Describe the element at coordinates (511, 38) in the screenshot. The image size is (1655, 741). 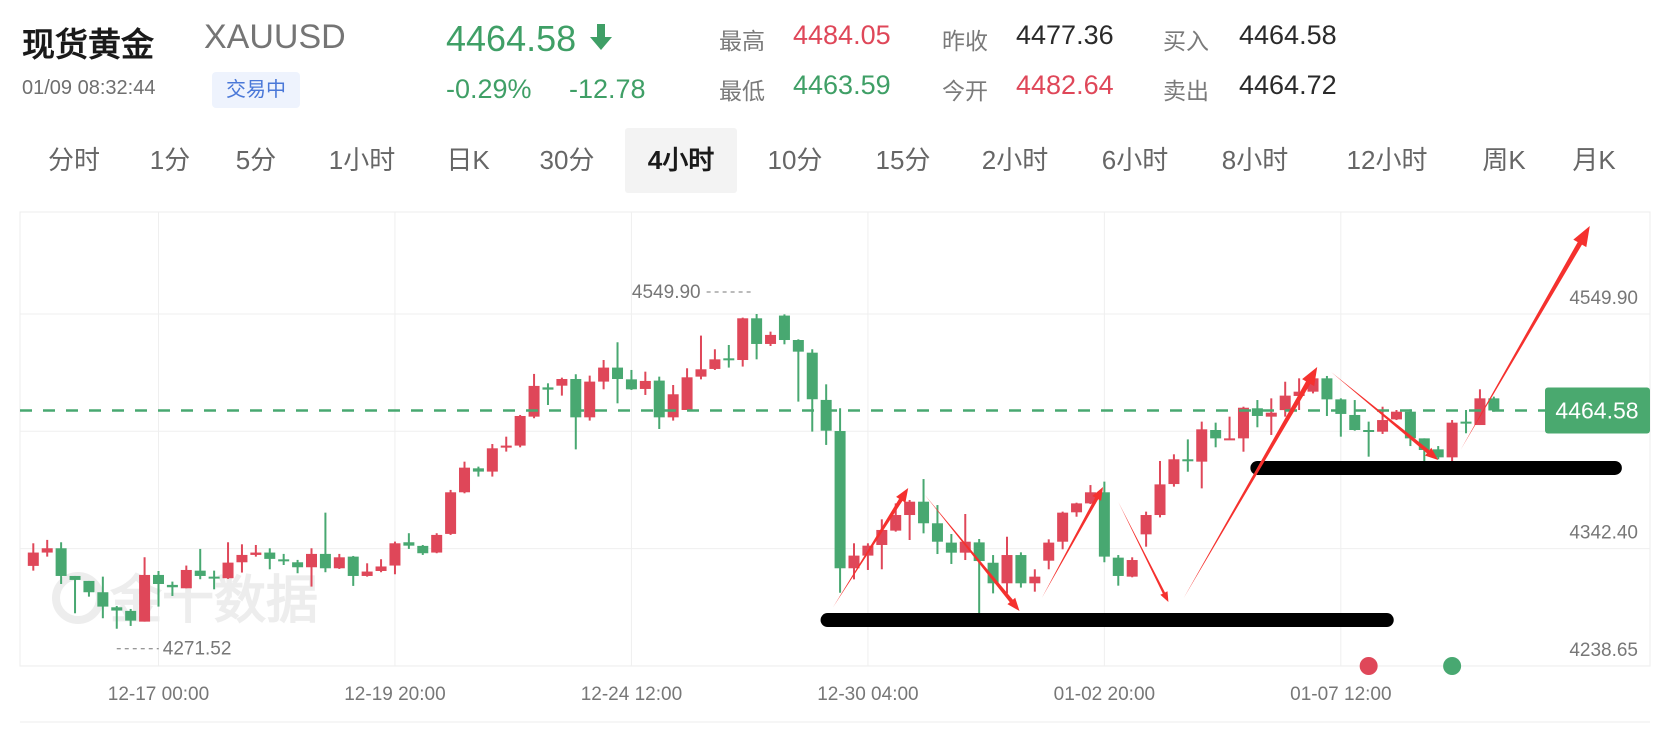
I see `current-price: 4464.58` at that location.